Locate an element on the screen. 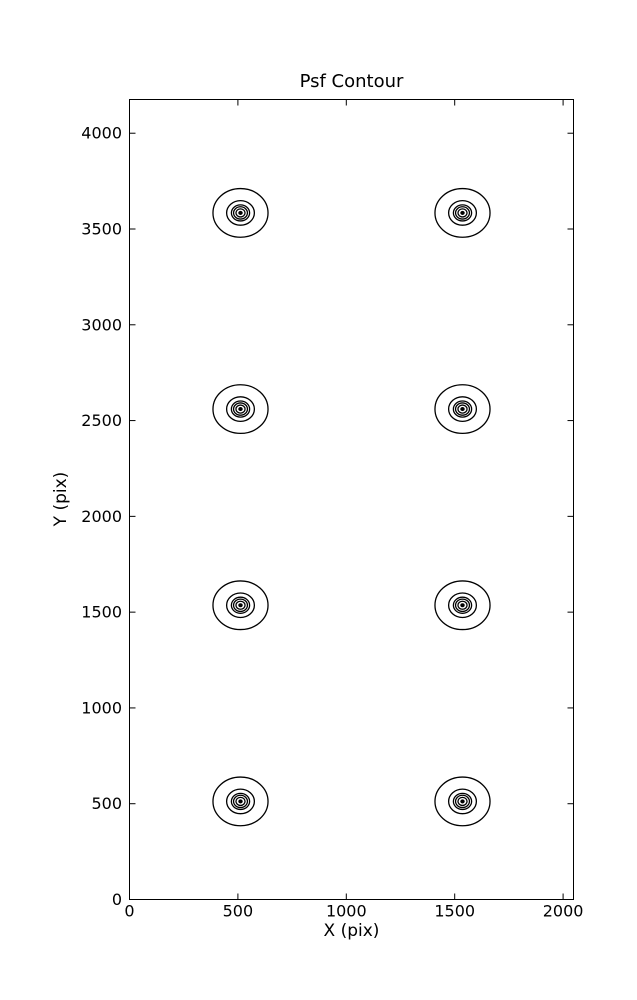 This screenshot has width=637, height=1000. x-tick-label: 2000 is located at coordinates (563, 911).